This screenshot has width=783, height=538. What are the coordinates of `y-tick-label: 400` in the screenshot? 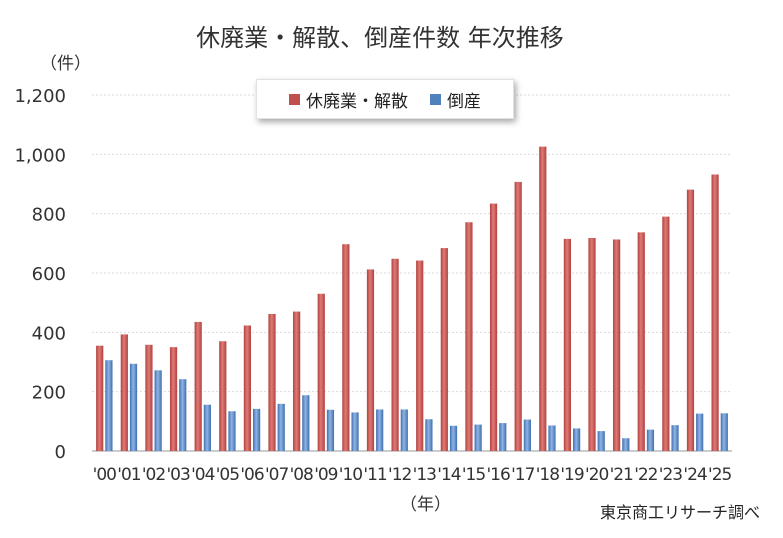 It's located at (49, 333).